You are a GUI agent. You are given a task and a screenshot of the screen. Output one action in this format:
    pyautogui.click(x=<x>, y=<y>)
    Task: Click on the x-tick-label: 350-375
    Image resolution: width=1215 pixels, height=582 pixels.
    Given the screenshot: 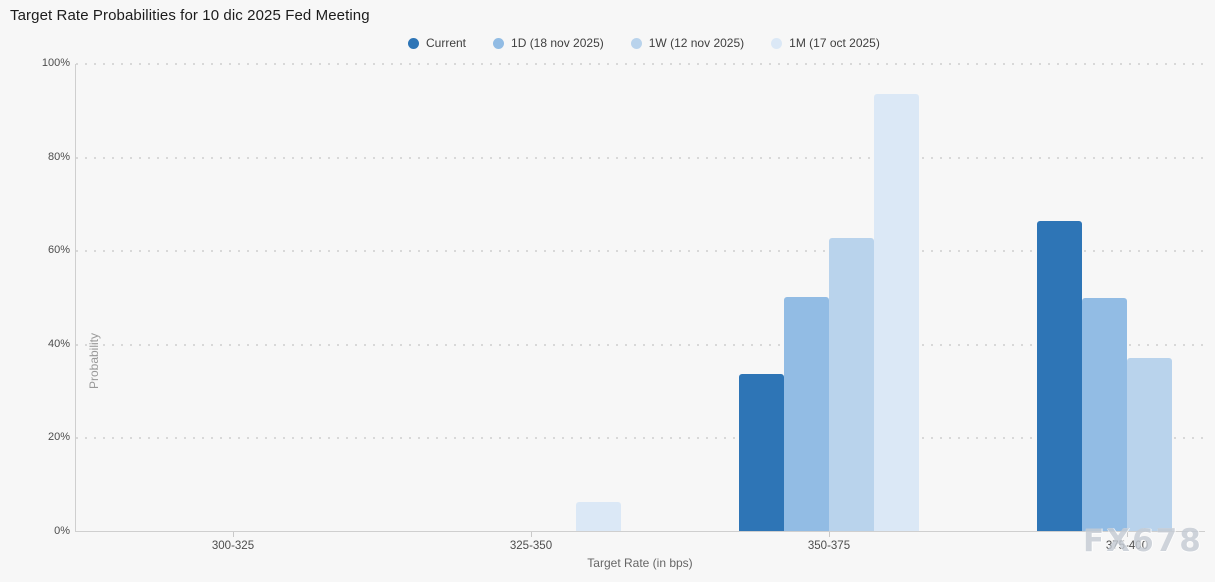 What is the action you would take?
    pyautogui.click(x=829, y=546)
    